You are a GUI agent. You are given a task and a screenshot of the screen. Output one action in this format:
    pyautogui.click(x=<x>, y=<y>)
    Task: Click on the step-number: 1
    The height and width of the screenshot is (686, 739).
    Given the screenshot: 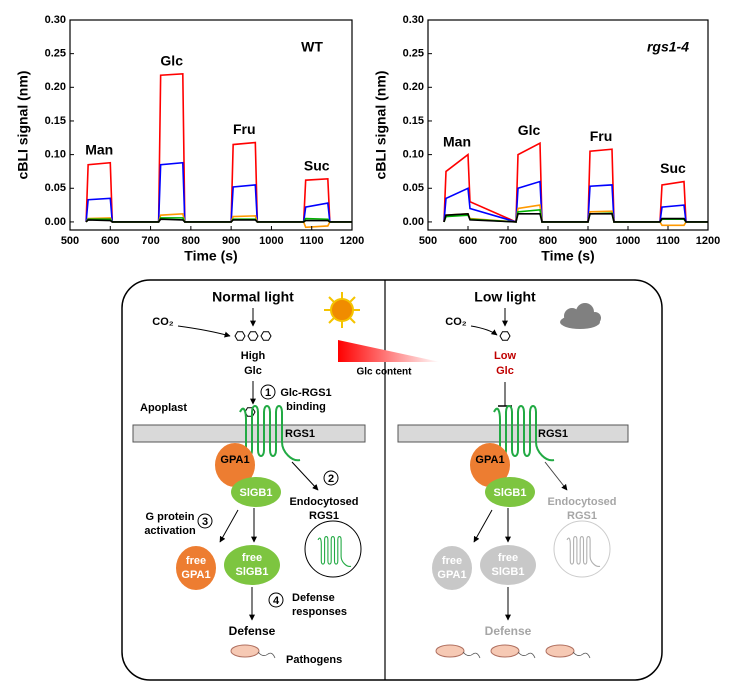 What is the action you would take?
    pyautogui.click(x=268, y=393)
    